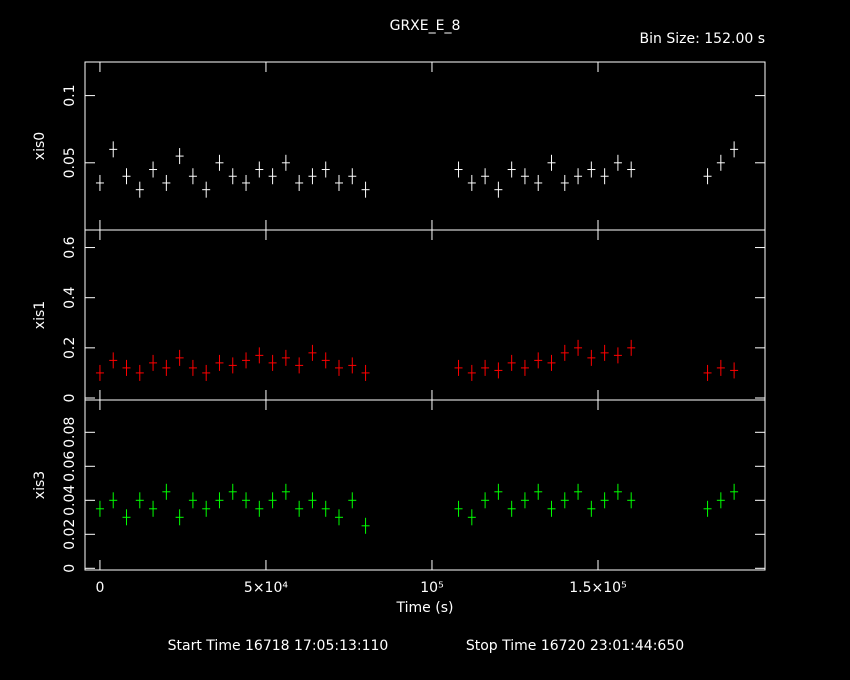  I want to click on y-axis-label: xis0, so click(40, 146).